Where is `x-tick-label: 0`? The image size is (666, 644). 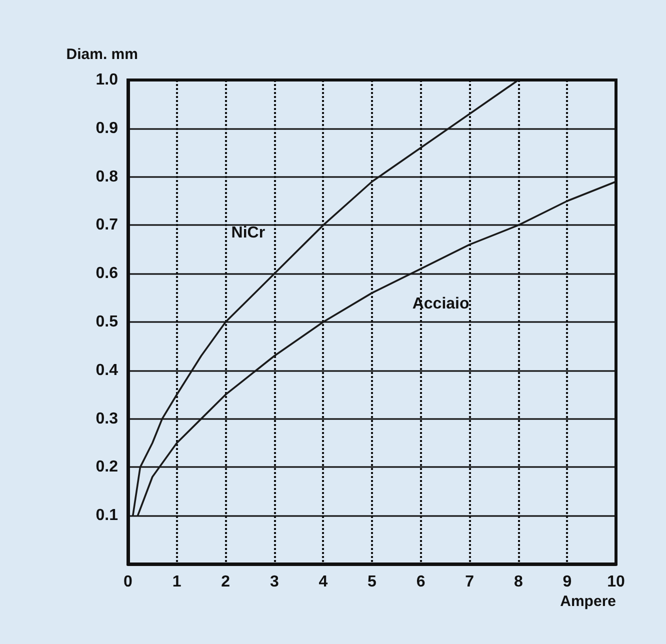
x-tick-label: 0 is located at coordinates (128, 582).